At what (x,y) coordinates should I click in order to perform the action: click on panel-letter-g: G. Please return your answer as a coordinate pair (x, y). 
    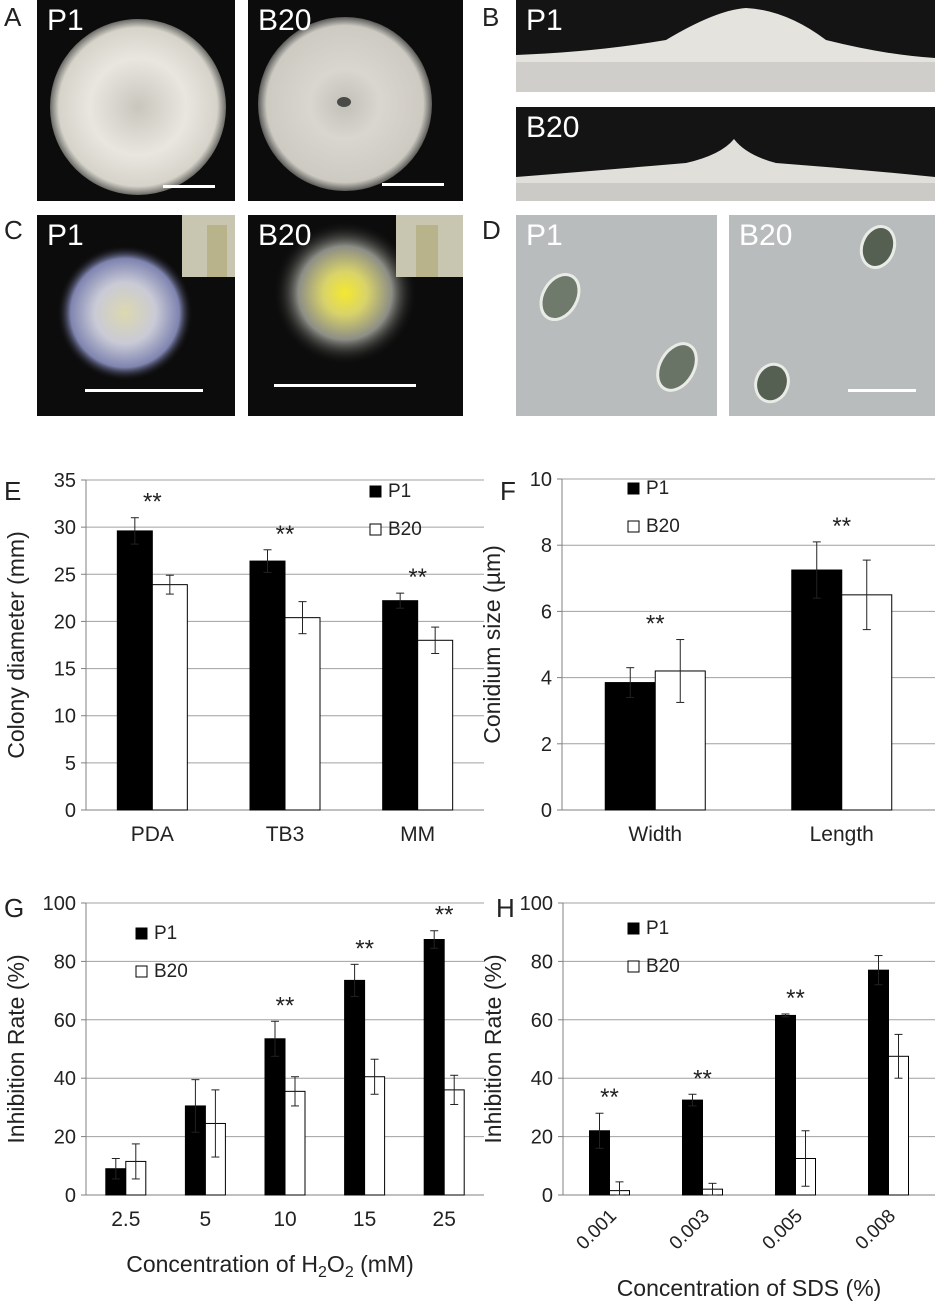
    Looking at the image, I should click on (14, 908).